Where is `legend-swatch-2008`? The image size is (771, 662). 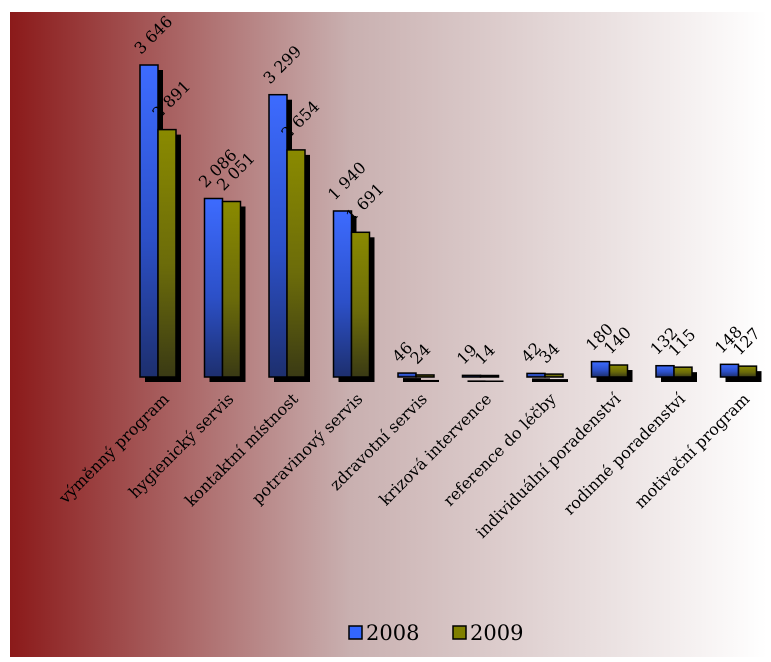 legend-swatch-2008 is located at coordinates (355, 632).